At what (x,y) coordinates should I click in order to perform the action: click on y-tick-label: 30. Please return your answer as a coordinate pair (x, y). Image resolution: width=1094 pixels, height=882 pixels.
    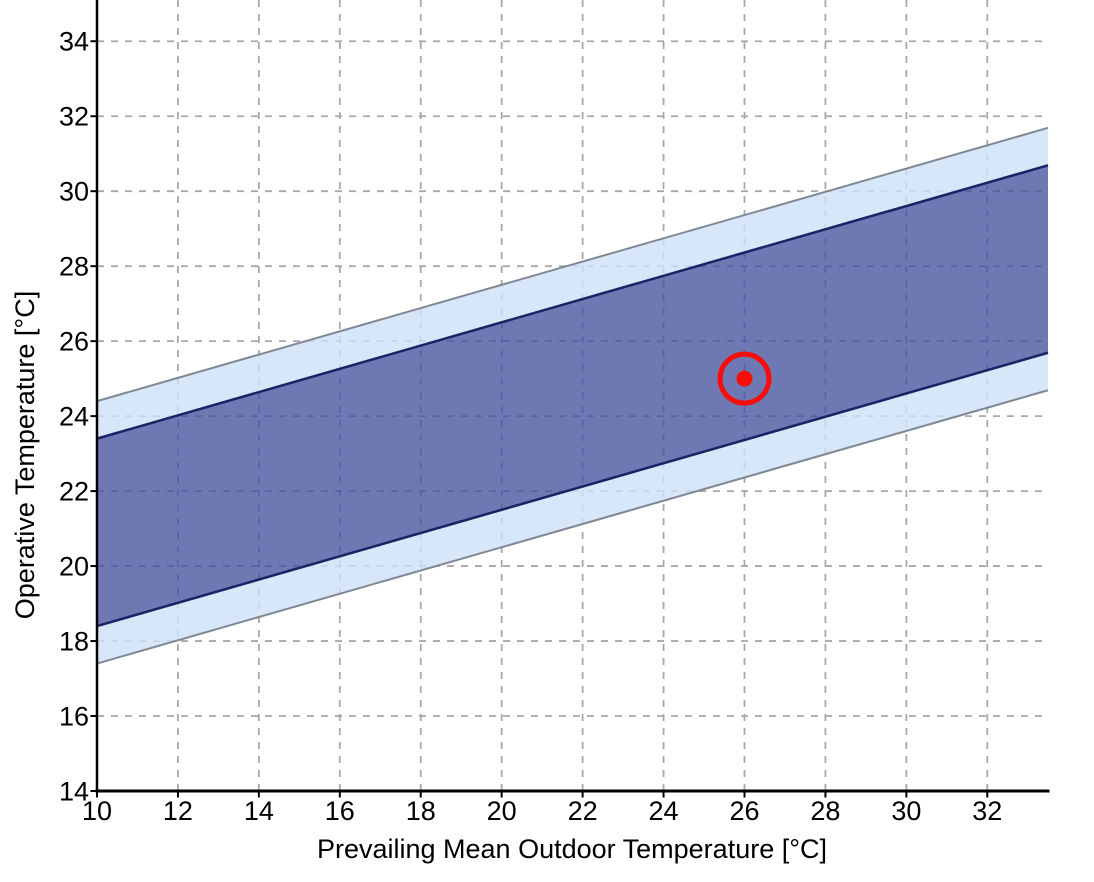
    Looking at the image, I should click on (74, 192).